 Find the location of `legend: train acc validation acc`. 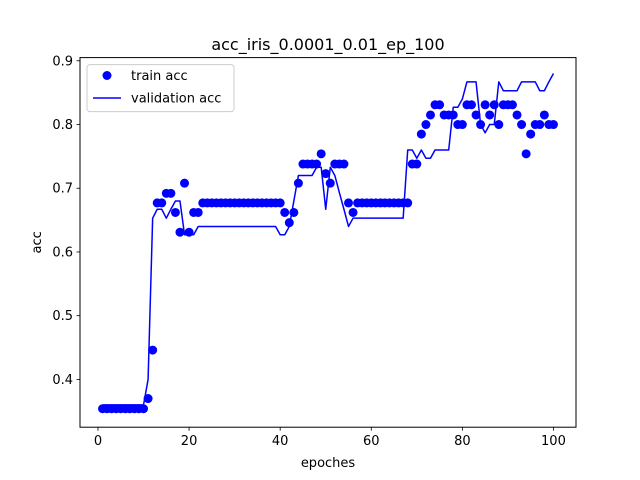

legend: train acc validation acc is located at coordinates (160, 88).